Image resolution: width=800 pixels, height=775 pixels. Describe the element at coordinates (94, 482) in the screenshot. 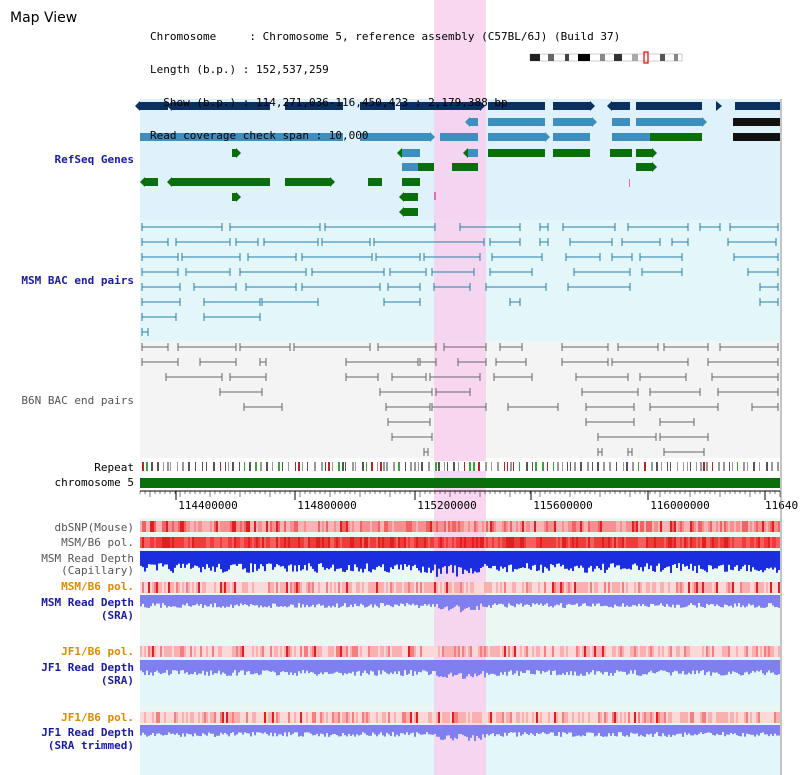

I see `track-label-chromosome: chromosome 5` at that location.